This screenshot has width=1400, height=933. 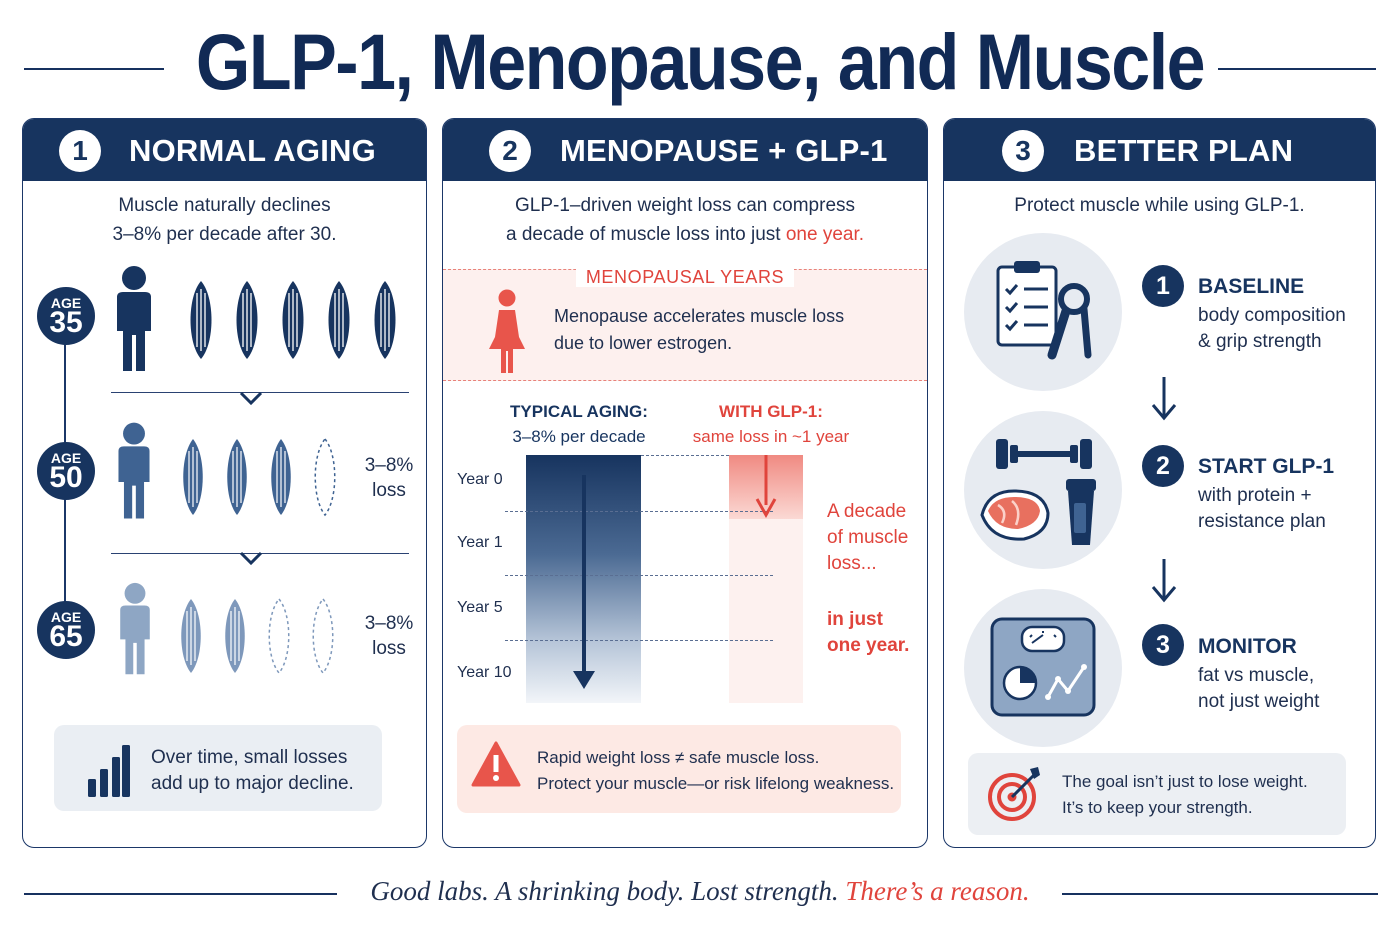 I want to click on intro-text: a decade of muscle loss into just, so click(x=645, y=234).